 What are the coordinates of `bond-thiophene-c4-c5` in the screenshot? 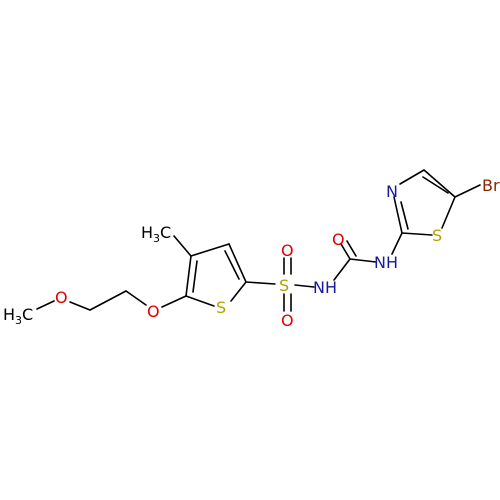 It's located at (188, 276).